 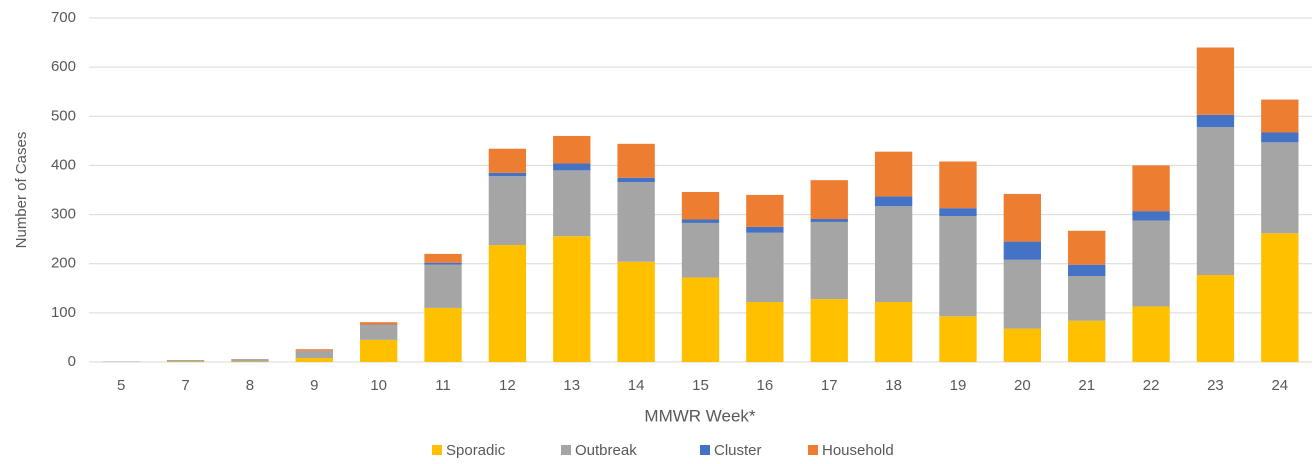 What do you see at coordinates (1279, 385) in the screenshot?
I see `x-tick-label: 24` at bounding box center [1279, 385].